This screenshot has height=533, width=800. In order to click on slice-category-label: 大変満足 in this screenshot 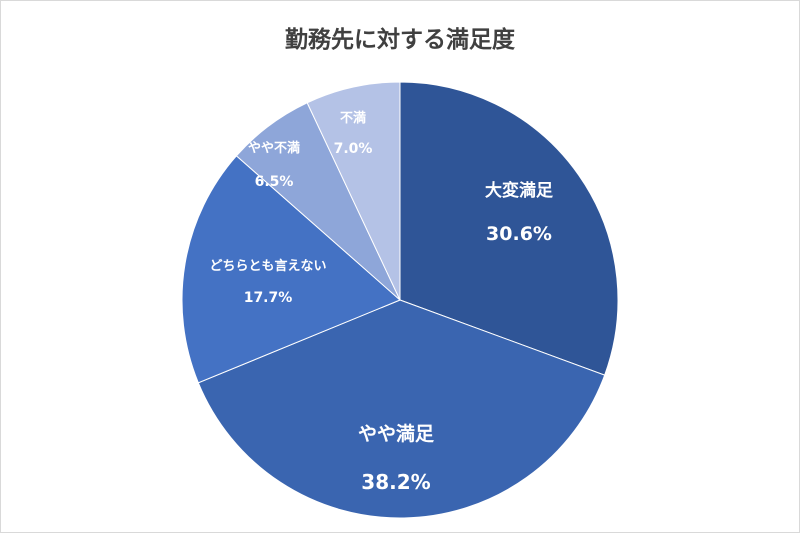, I will do `click(519, 190)`.